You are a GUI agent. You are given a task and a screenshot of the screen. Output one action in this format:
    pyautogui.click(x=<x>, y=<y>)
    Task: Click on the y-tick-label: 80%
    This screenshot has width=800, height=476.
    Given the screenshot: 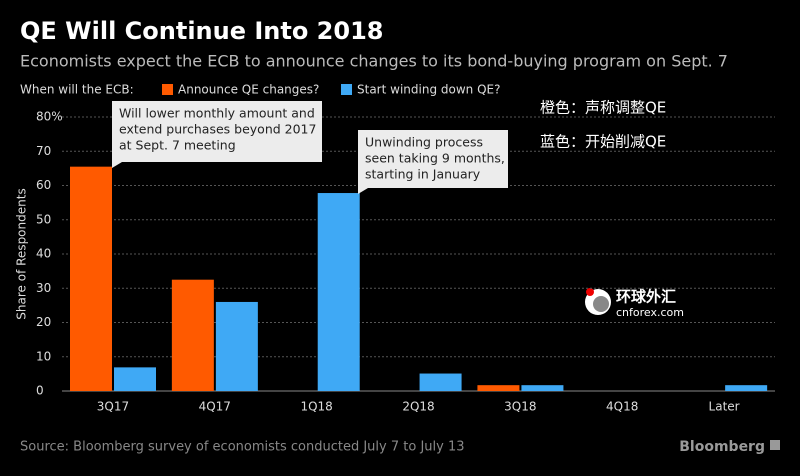 What is the action you would take?
    pyautogui.click(x=49, y=117)
    